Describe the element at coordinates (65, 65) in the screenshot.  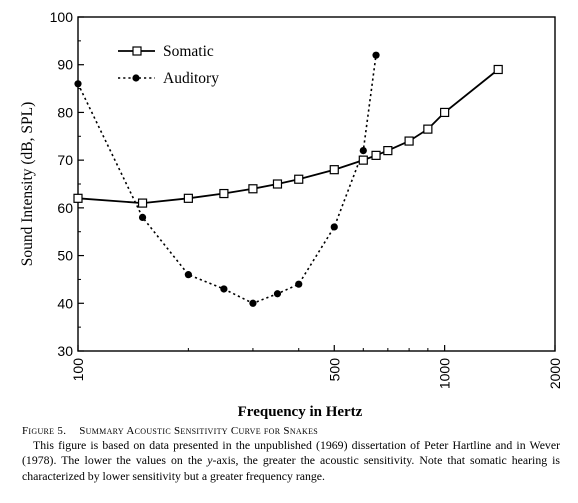
I see `y-tick-label: 90` at that location.